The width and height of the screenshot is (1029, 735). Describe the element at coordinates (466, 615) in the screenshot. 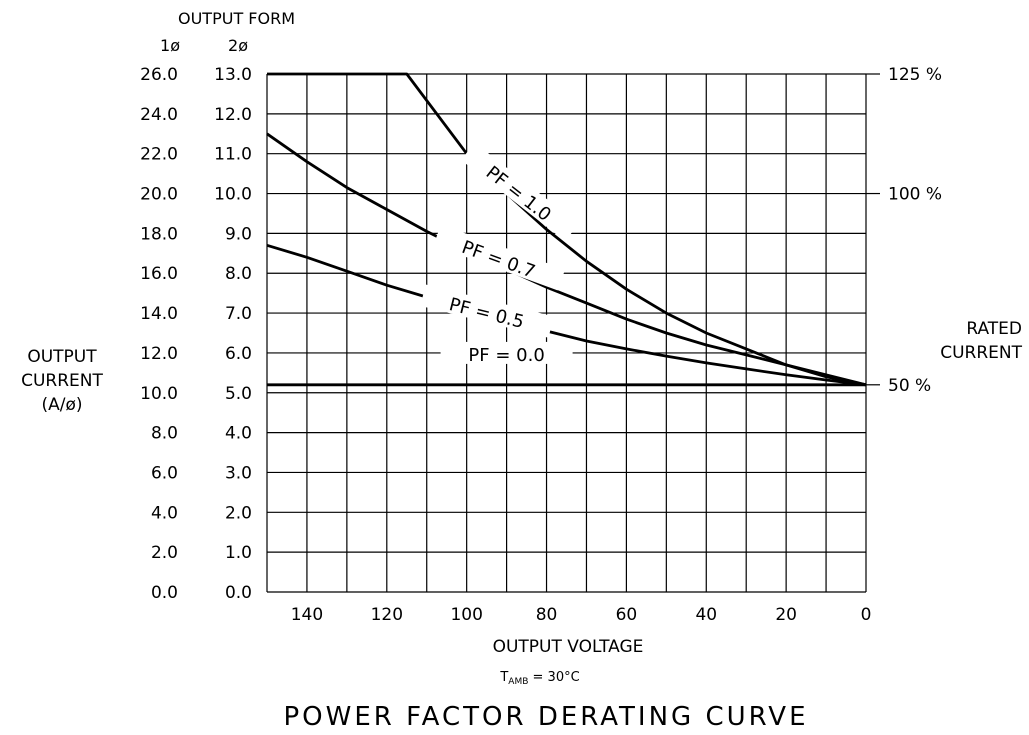

I see `x-tick-label: 100` at that location.